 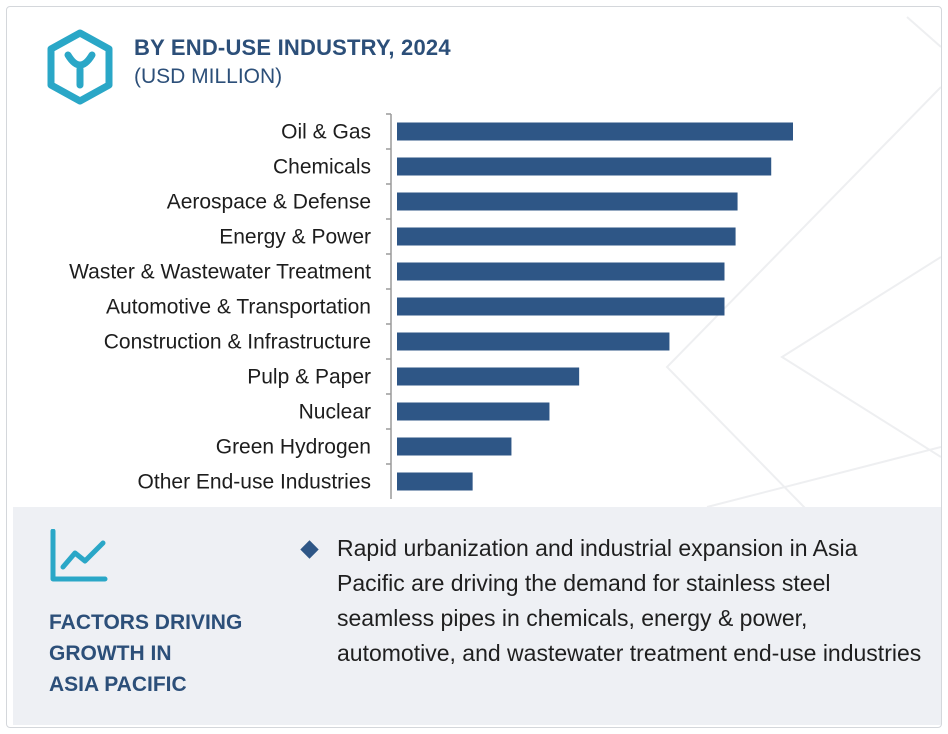 I want to click on factors-title-line: GROWTH IN, so click(x=110, y=653).